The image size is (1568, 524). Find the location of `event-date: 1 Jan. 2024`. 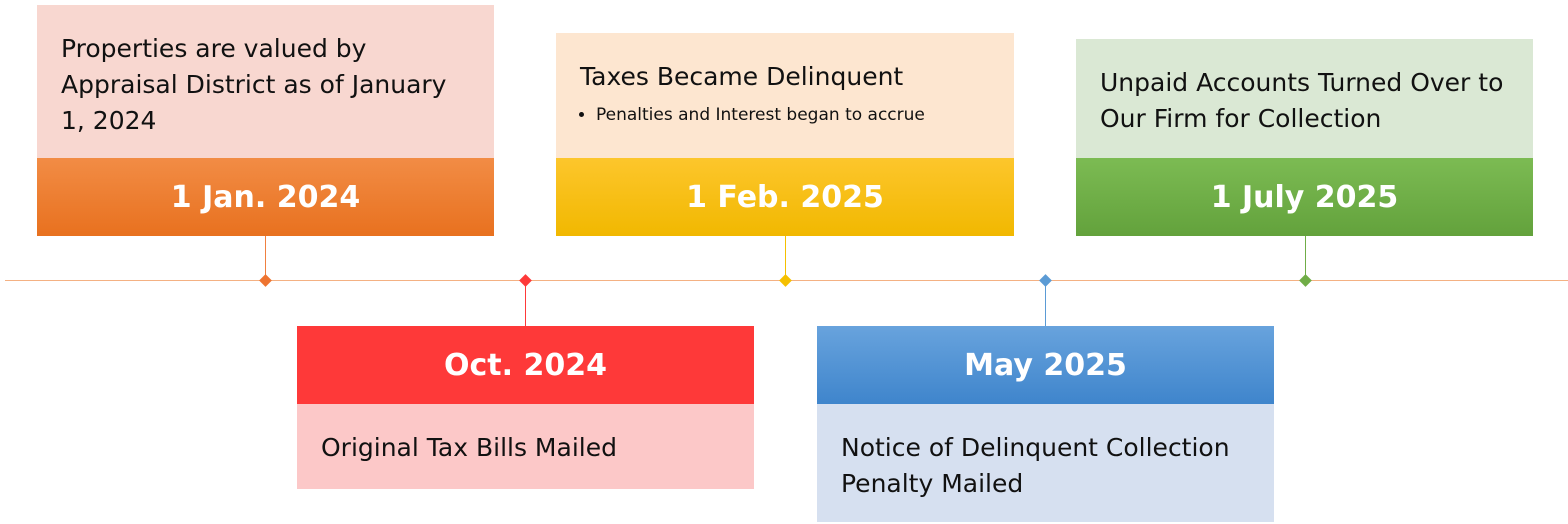

event-date: 1 Jan. 2024 is located at coordinates (265, 197).